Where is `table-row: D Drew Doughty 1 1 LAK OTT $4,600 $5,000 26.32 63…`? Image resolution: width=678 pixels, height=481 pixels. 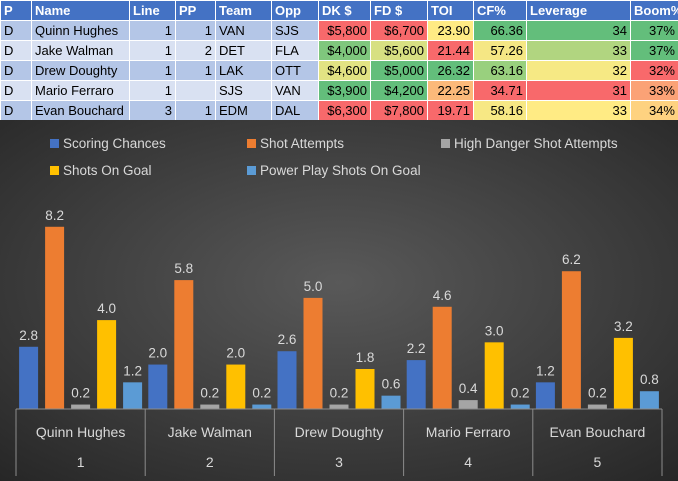 table-row: D Drew Doughty 1 1 LAK OTT $4,600 $5,000 26.32 63… is located at coordinates (339, 70).